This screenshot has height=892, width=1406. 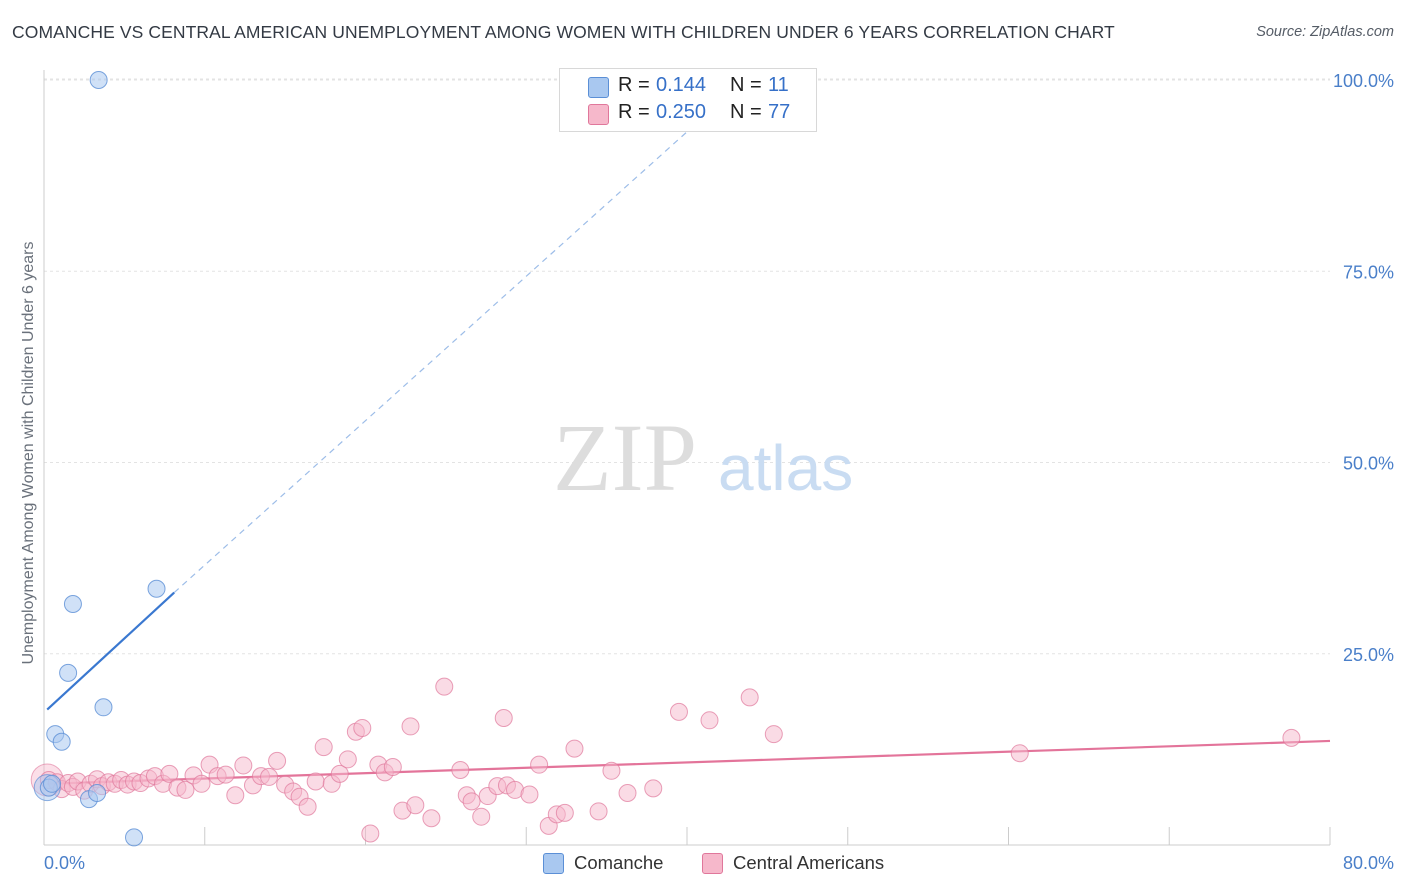 What do you see at coordinates (712, 863) in the screenshot?
I see `bottom-legend-swatch-central-americans` at bounding box center [712, 863].